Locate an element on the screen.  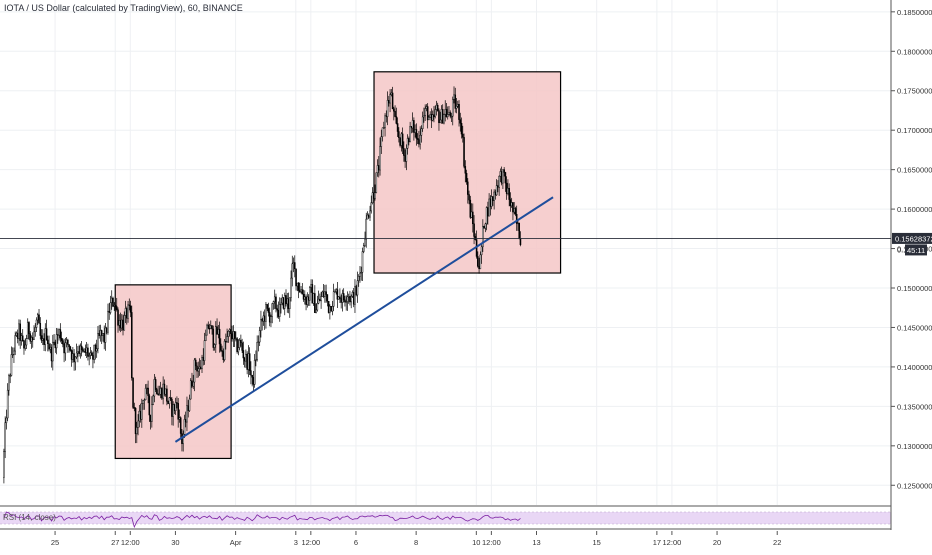
rsi-label: RSI (14, close) is located at coordinates (29, 517).